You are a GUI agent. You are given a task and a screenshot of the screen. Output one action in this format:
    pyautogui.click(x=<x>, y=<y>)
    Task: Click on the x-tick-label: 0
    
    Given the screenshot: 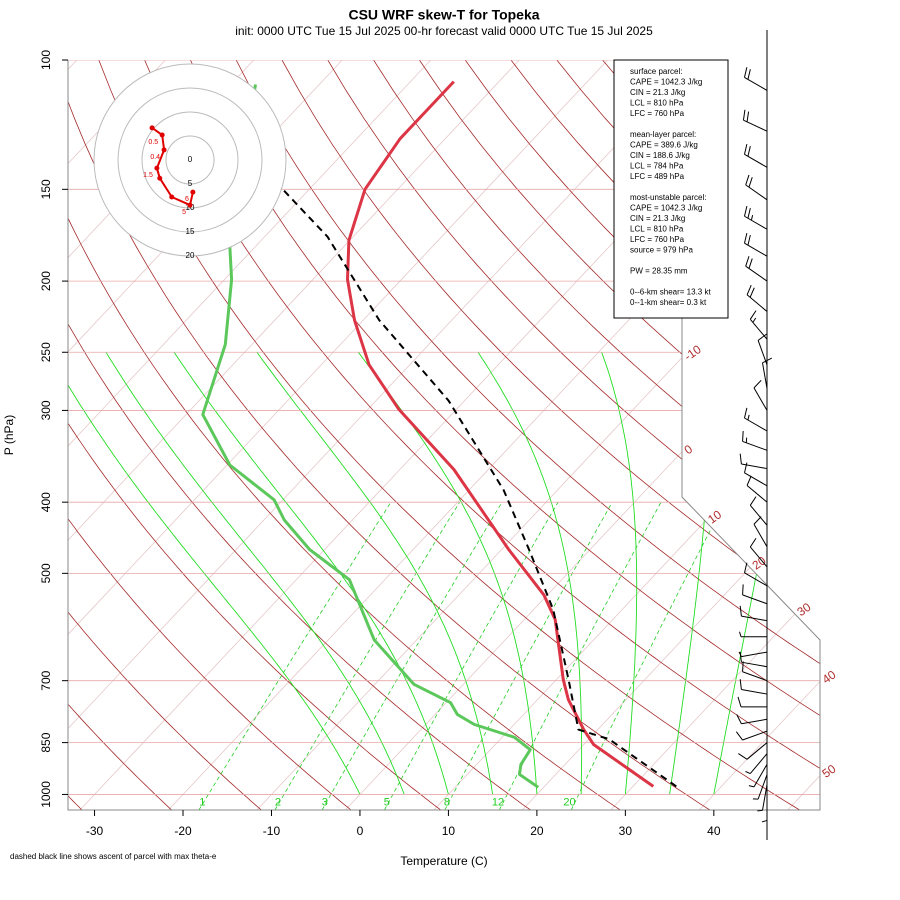 What is the action you would take?
    pyautogui.click(x=360, y=831)
    